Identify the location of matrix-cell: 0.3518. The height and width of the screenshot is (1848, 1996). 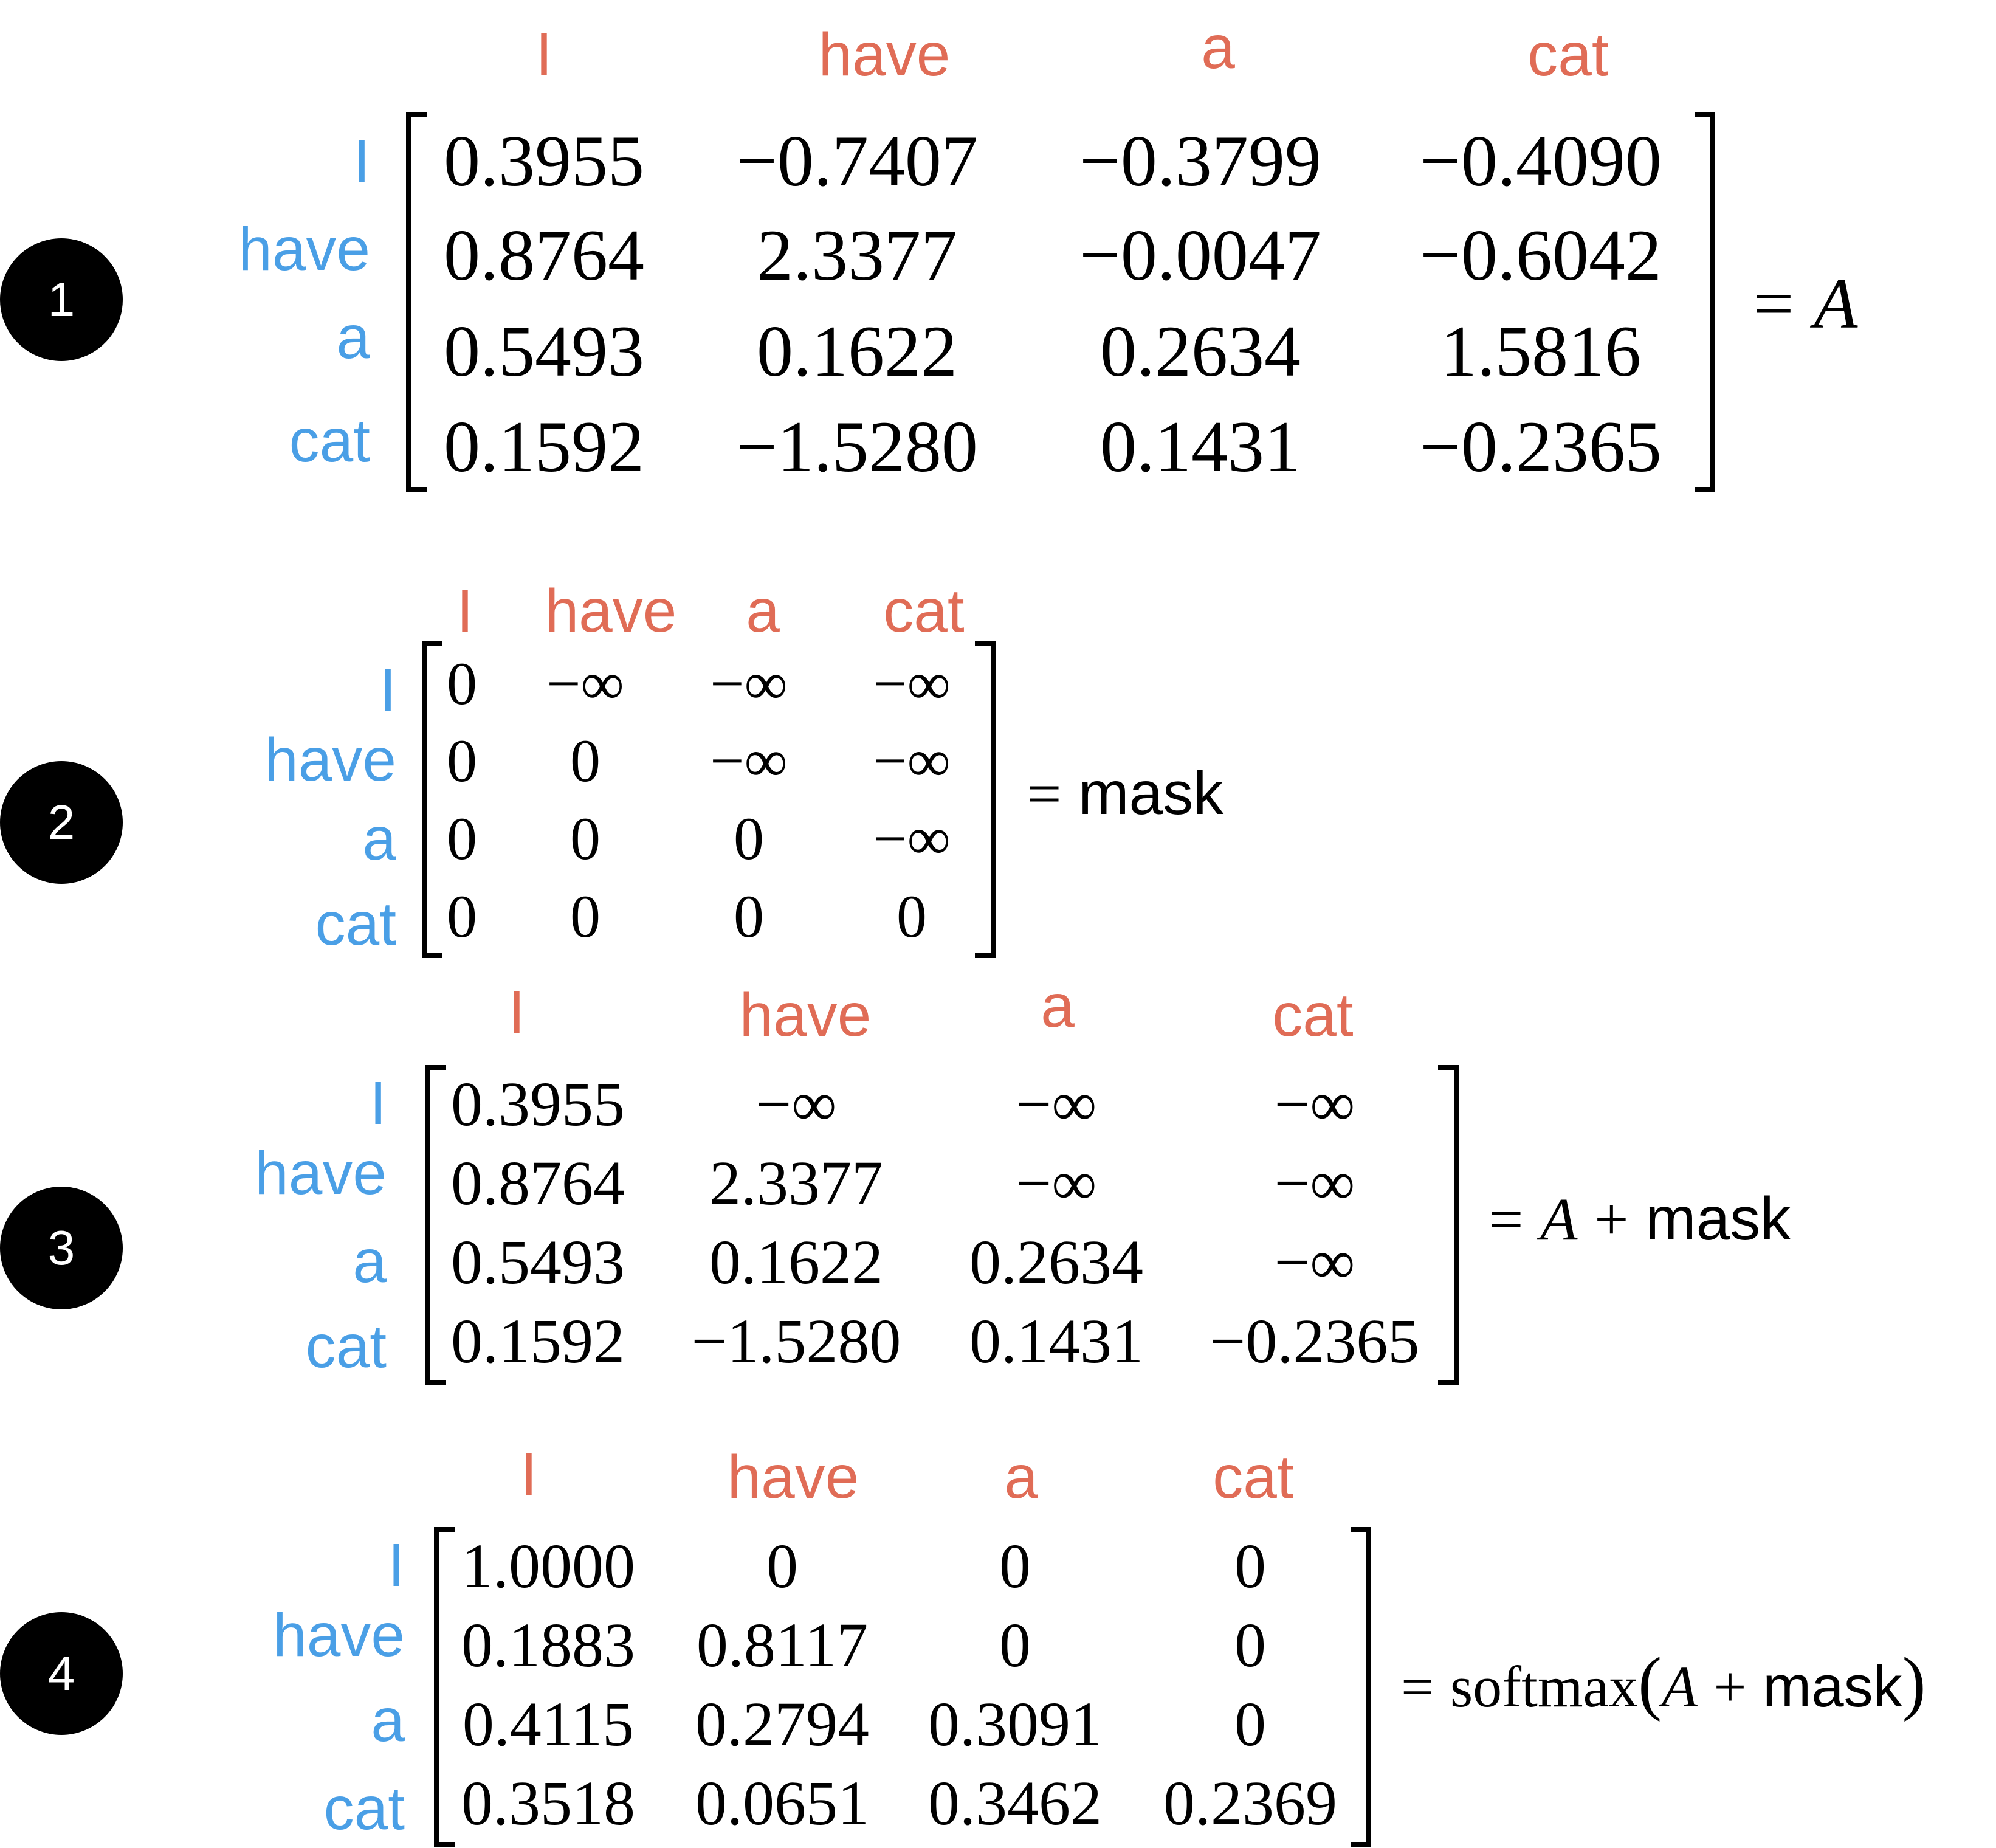
(548, 1803).